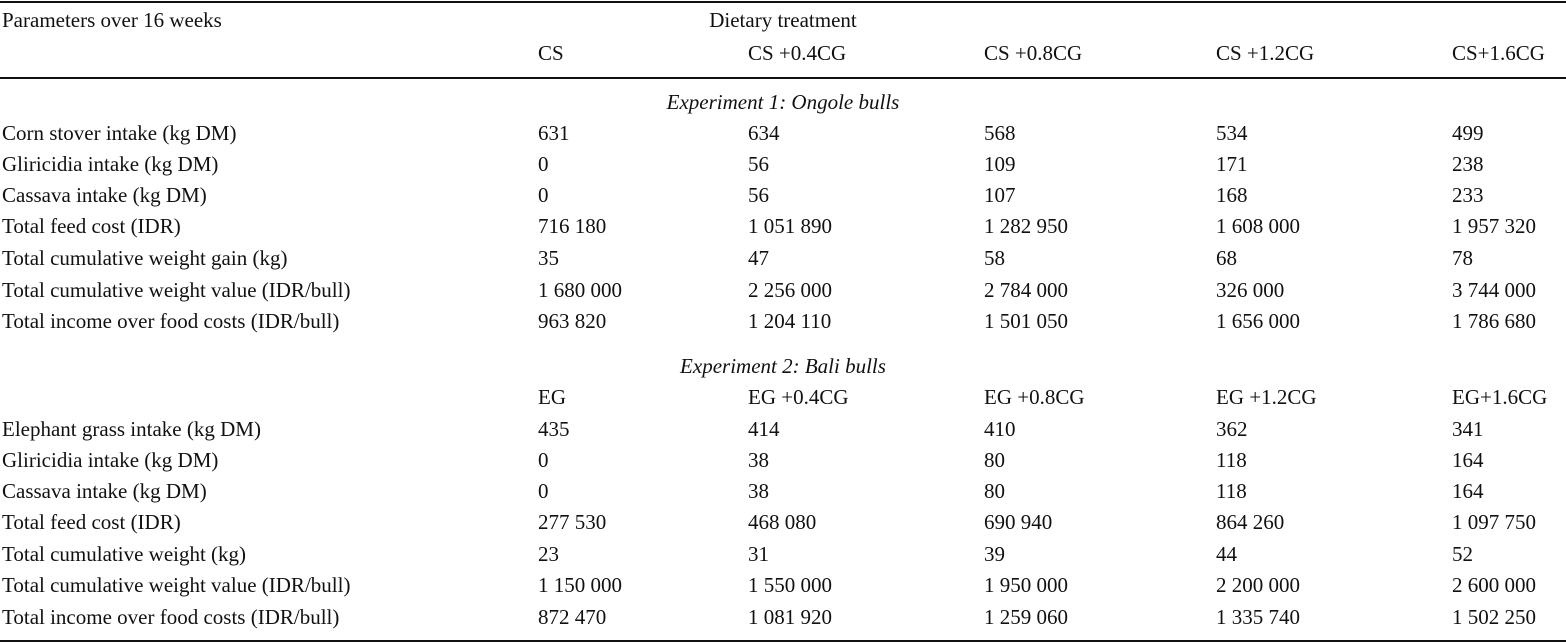 The height and width of the screenshot is (644, 1566). I want to click on table-cell: 1 608 000, so click(1258, 226).